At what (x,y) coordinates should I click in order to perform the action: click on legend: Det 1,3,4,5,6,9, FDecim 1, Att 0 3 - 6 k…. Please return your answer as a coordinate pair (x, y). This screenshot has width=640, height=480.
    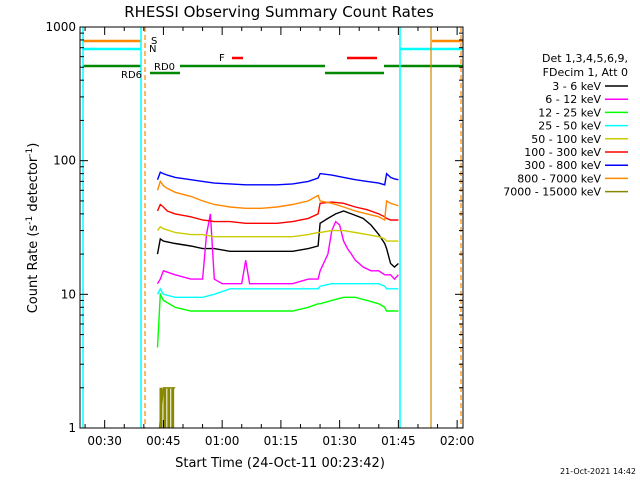
    Looking at the image, I should click on (565, 125).